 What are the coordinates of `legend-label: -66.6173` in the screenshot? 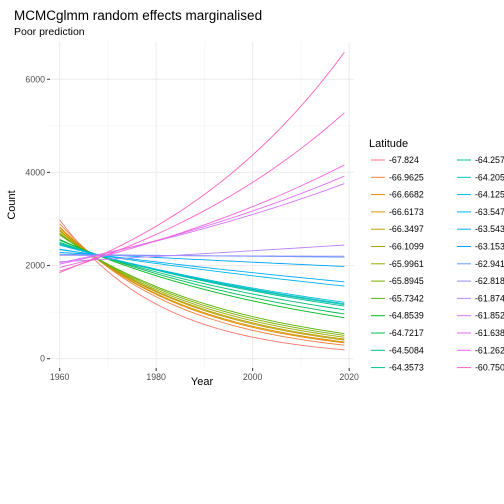 It's located at (406, 212).